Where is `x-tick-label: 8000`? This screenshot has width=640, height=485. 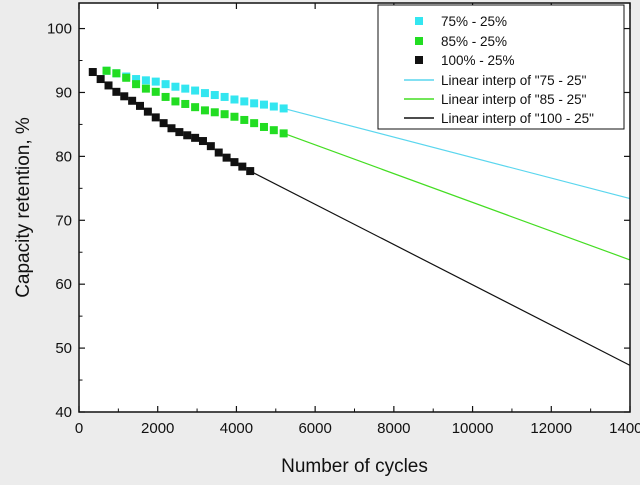 x-tick-label: 8000 is located at coordinates (393, 428).